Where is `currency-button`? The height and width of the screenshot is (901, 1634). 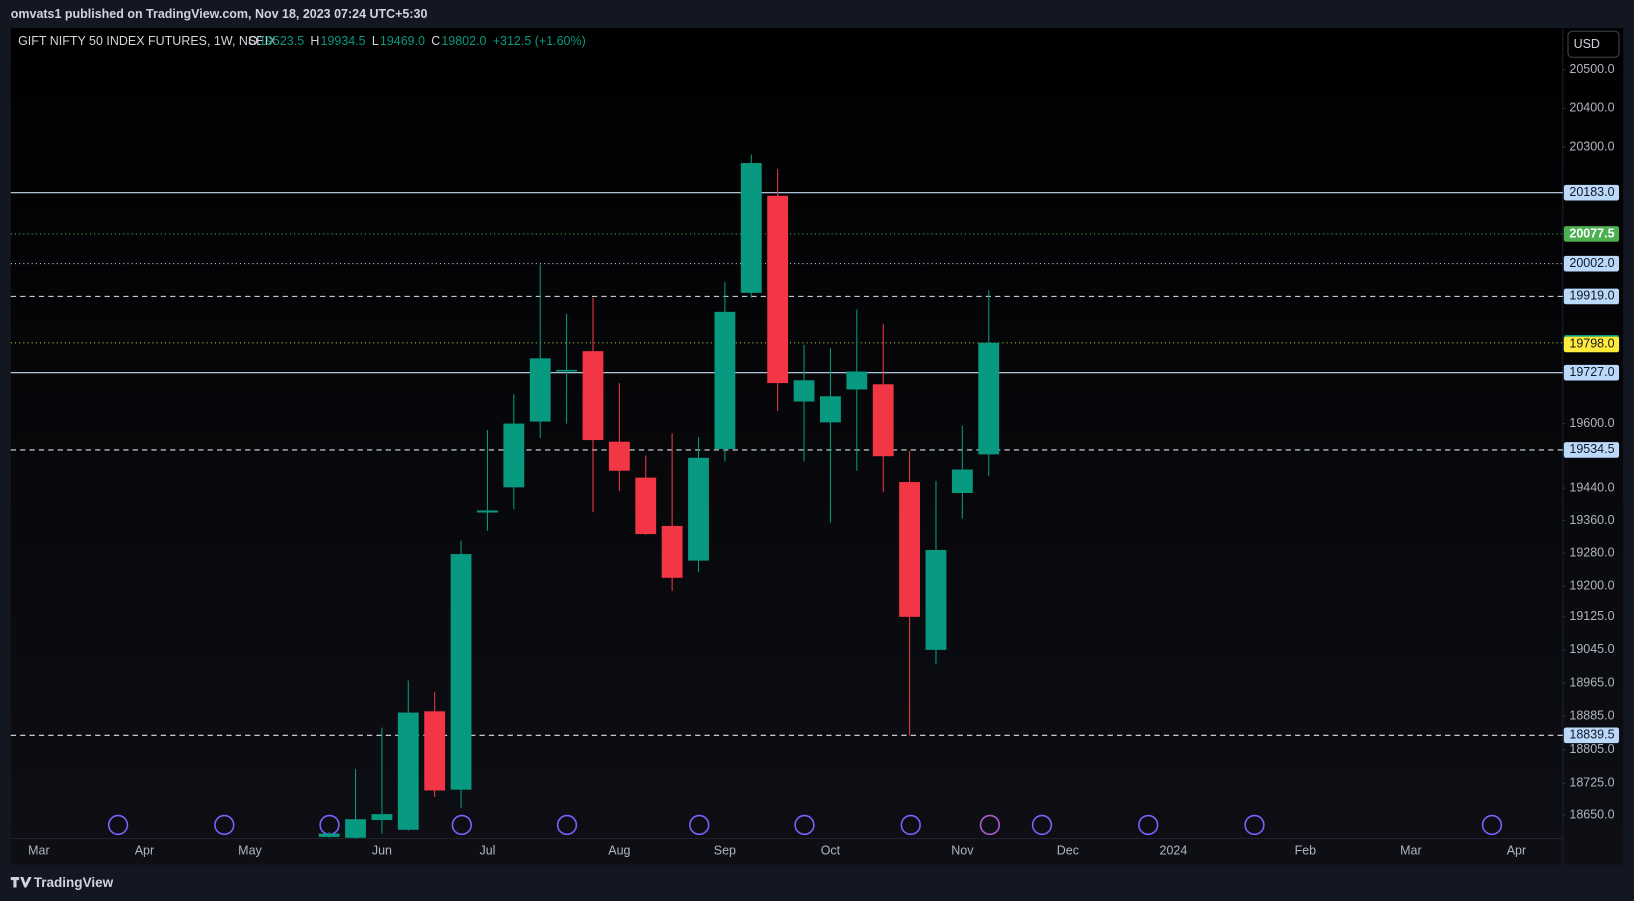 currency-button is located at coordinates (1593, 44).